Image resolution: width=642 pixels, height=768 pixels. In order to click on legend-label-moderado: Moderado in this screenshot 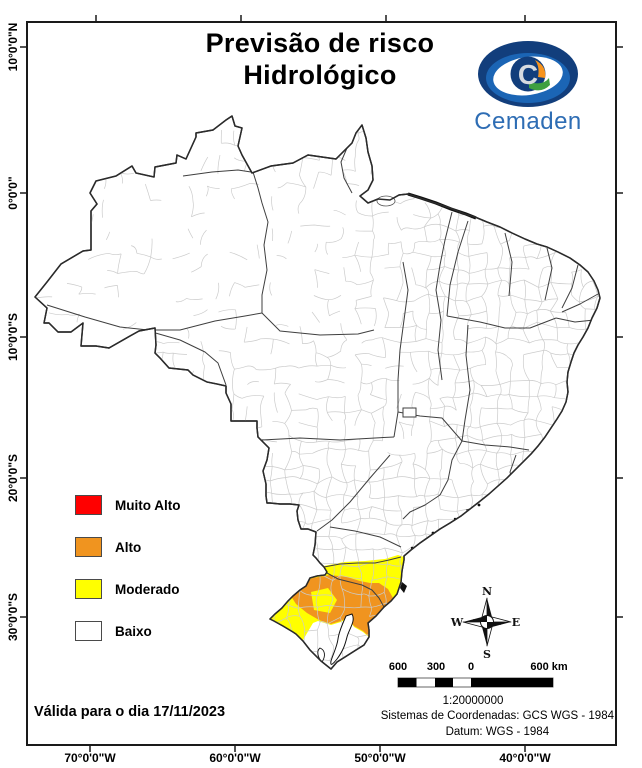, I will do `click(147, 589)`.